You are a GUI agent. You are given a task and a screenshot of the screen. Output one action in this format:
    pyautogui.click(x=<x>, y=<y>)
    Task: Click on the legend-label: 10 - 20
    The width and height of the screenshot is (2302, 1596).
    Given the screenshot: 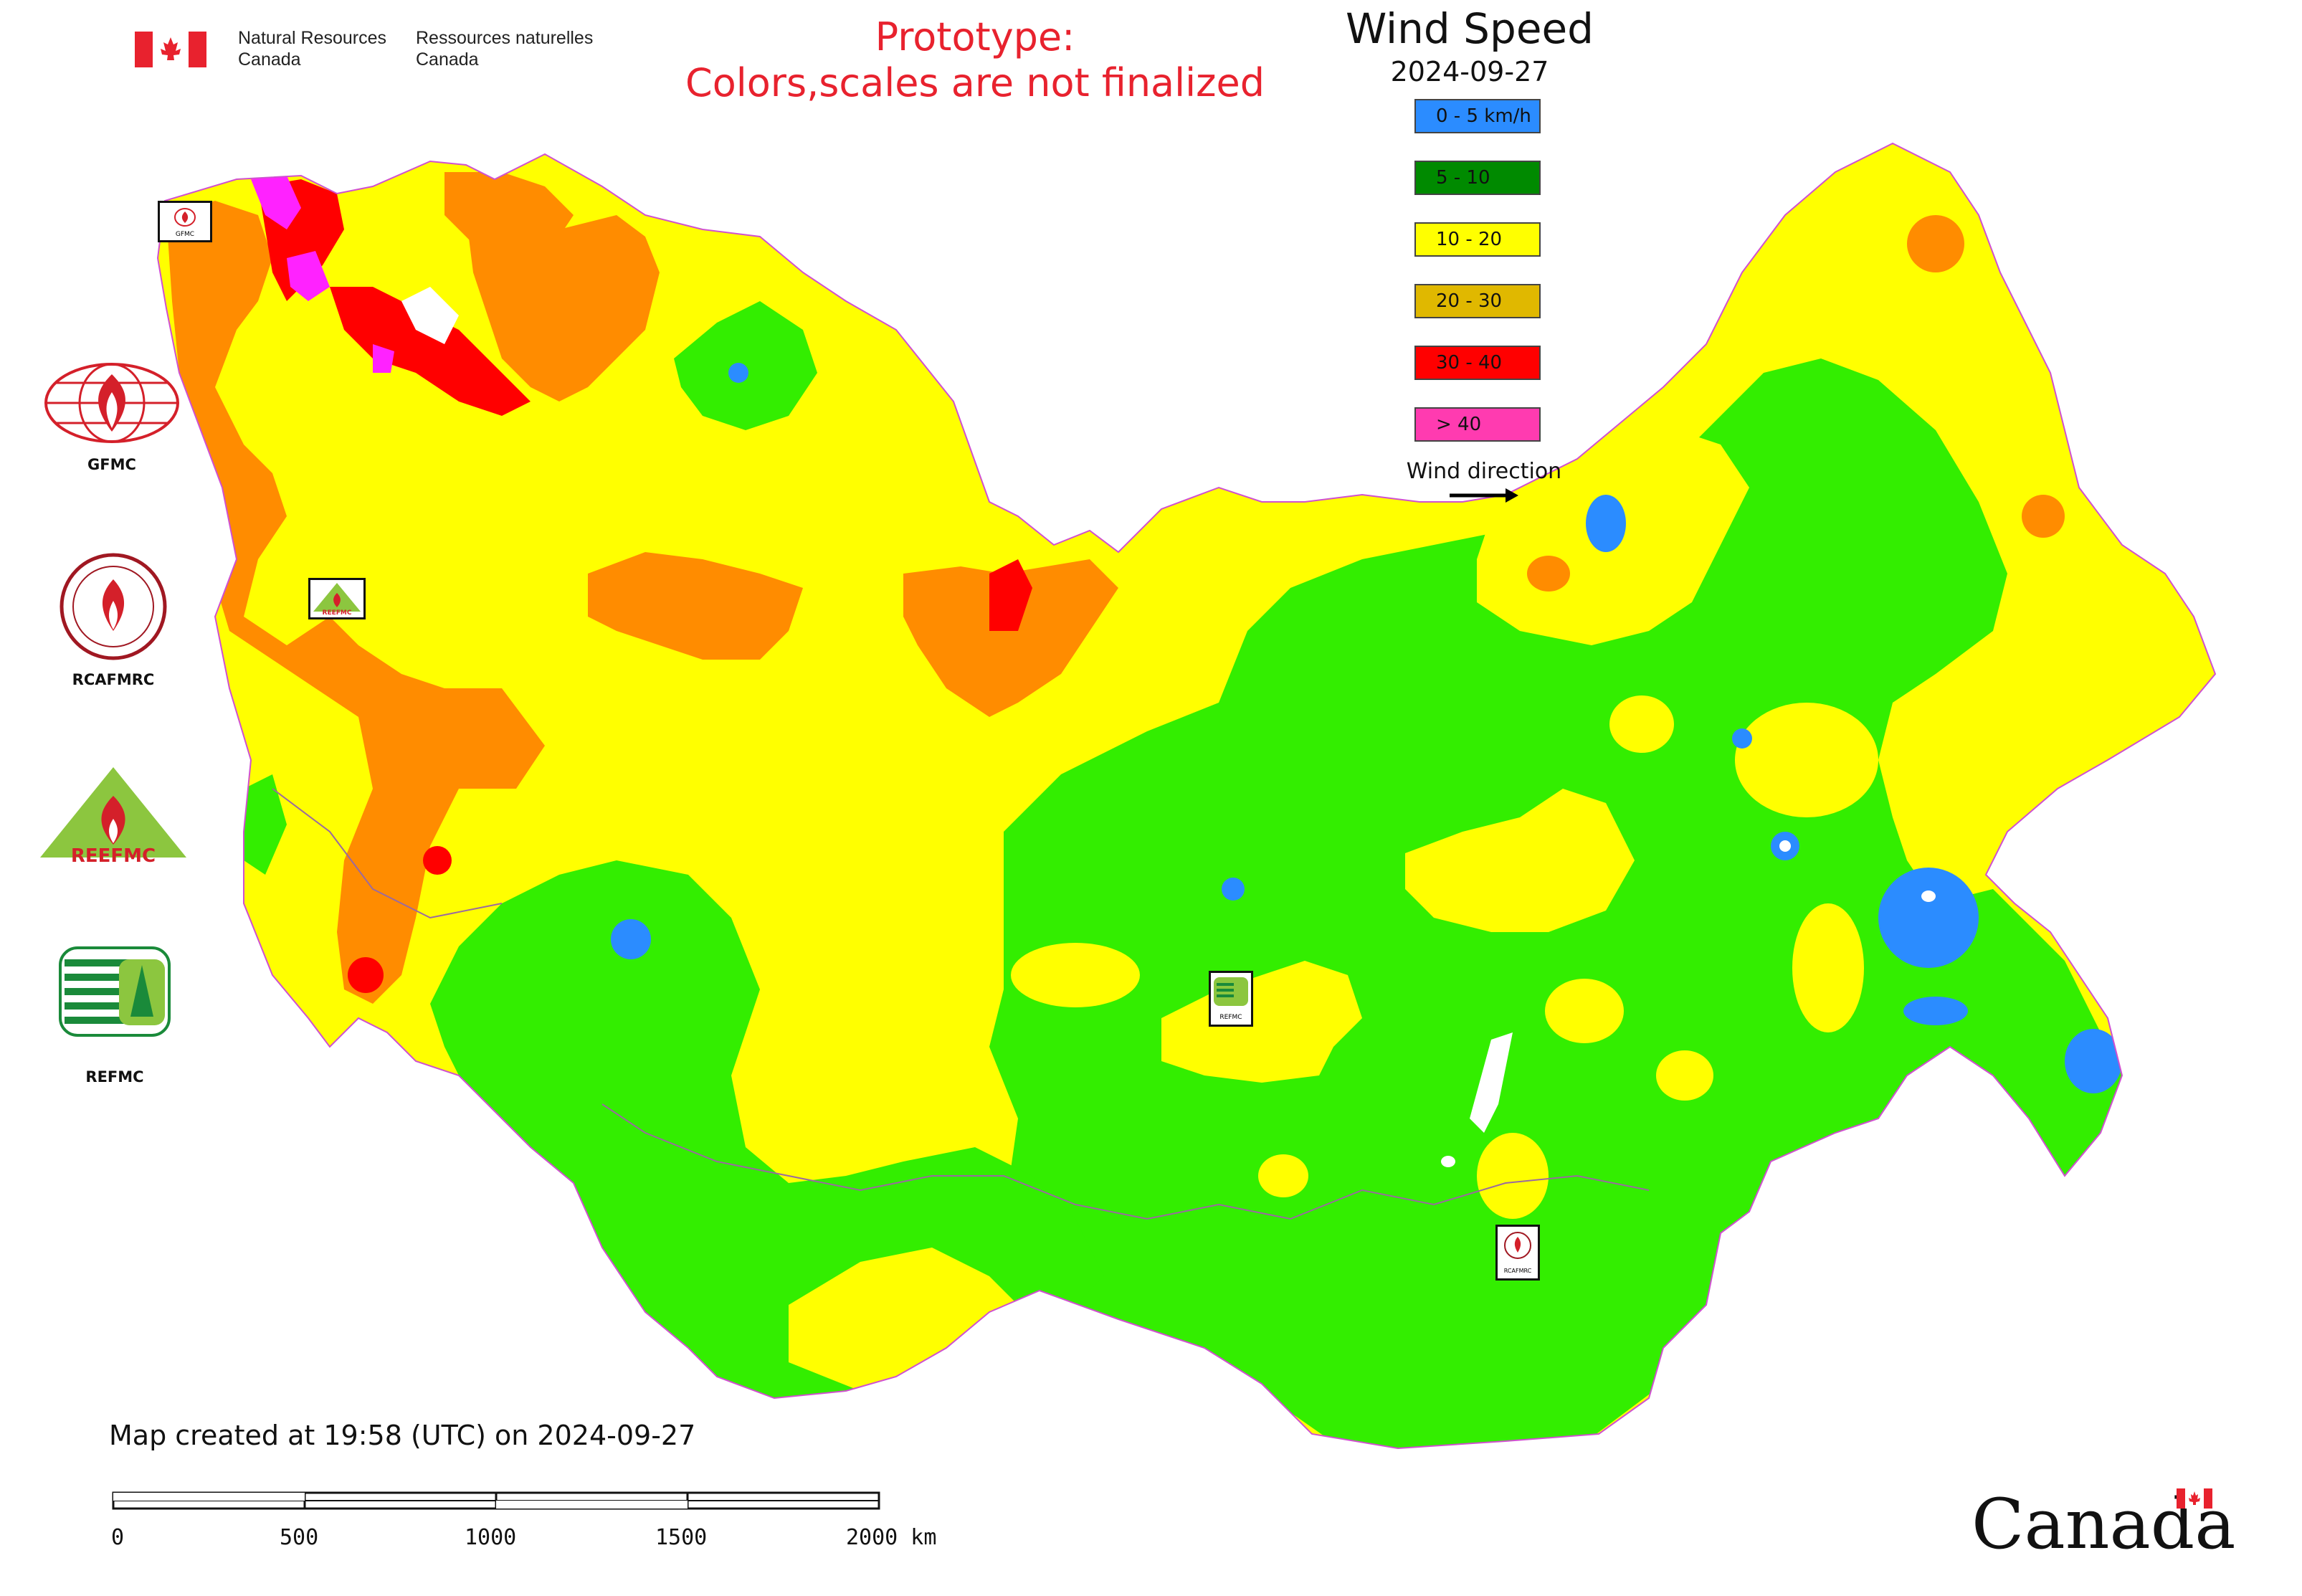 What is the action you would take?
    pyautogui.click(x=1470, y=239)
    